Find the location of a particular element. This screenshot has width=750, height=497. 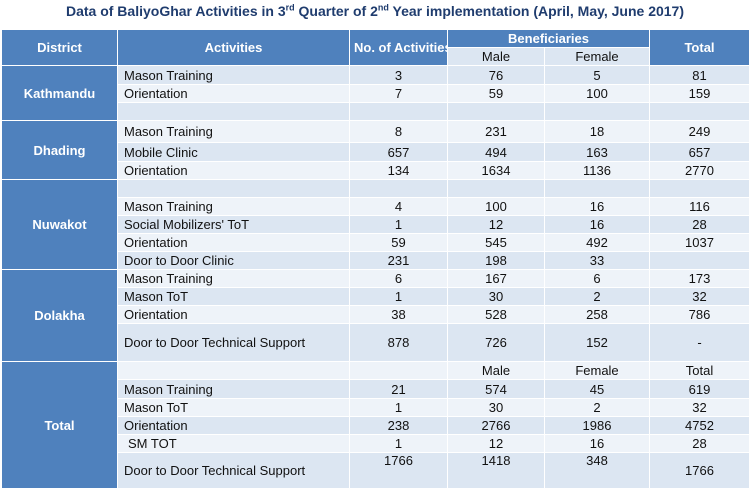

female-cell: 100 is located at coordinates (597, 93).